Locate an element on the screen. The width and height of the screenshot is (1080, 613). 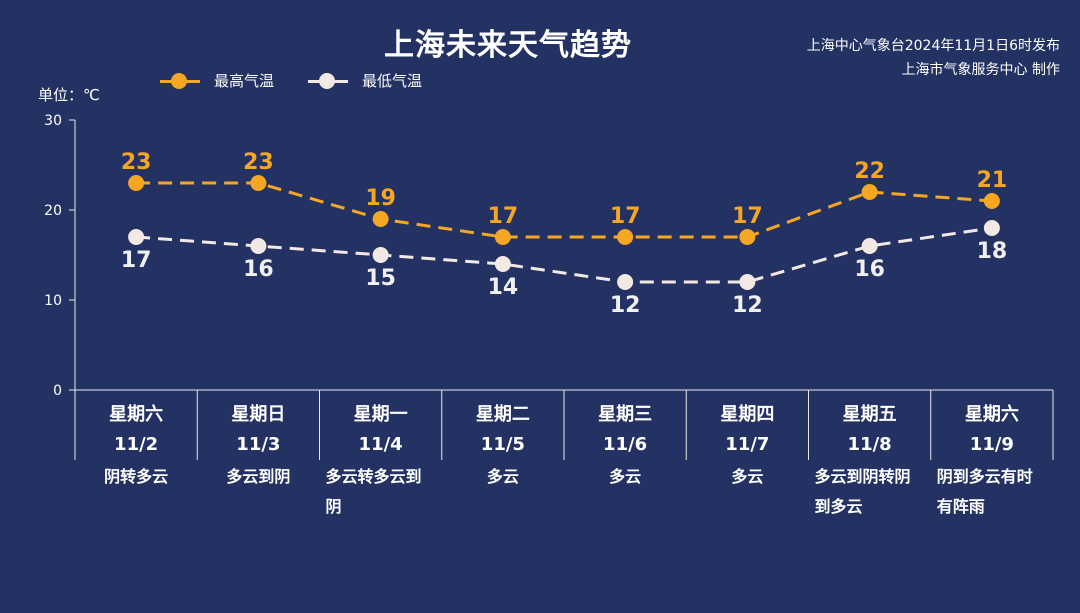
y-tick-label: 0 is located at coordinates (57, 391).